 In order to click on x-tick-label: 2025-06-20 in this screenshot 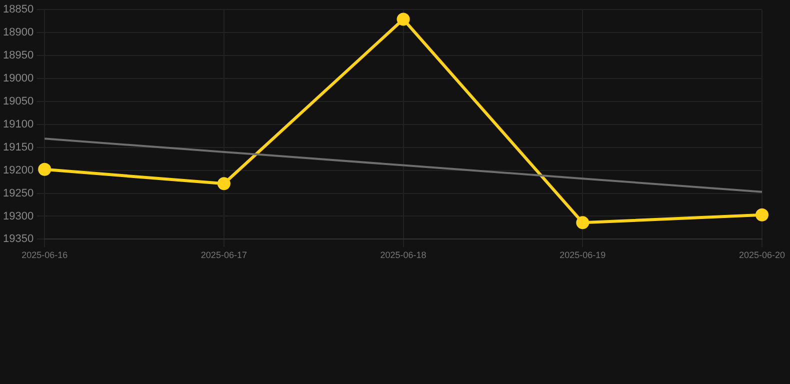, I will do `click(762, 255)`.